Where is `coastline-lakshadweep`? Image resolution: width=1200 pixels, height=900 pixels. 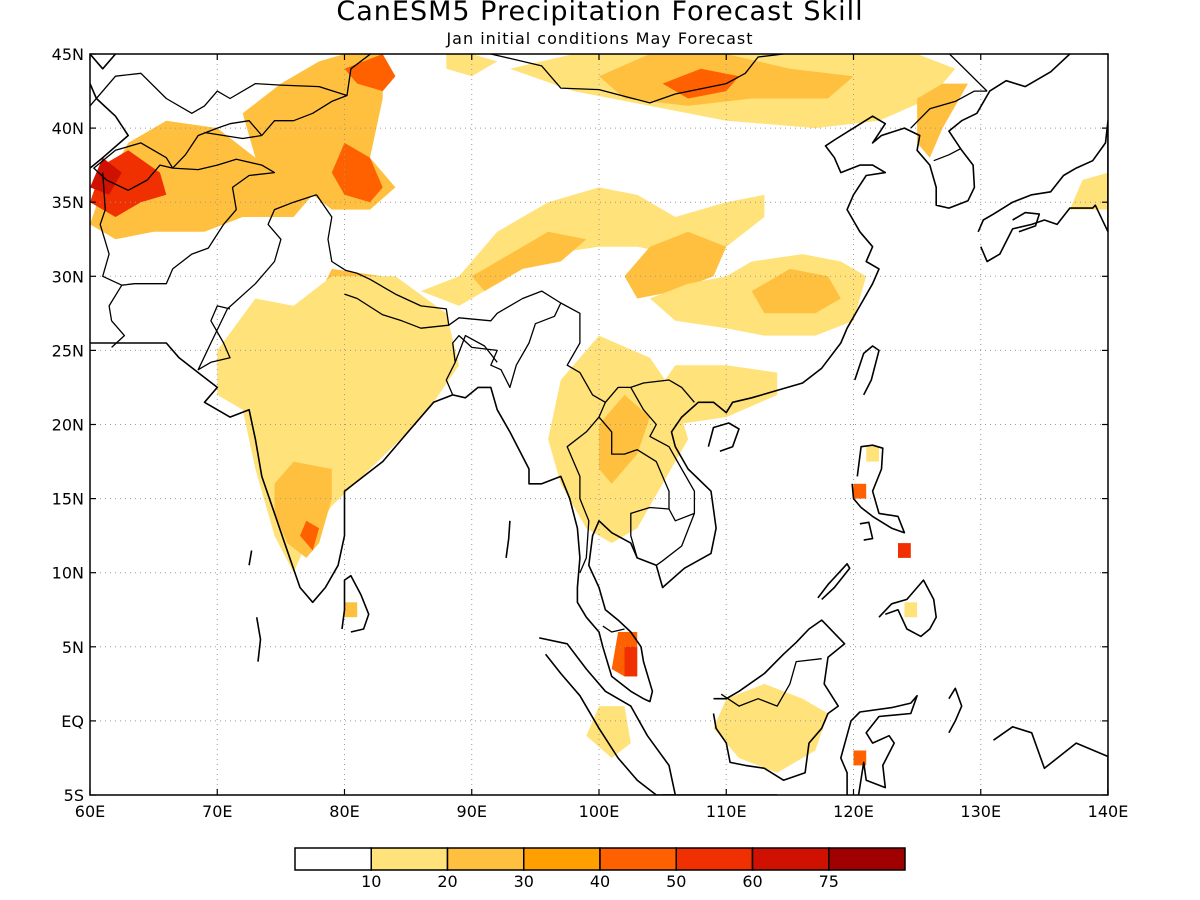
coastline-lakshadweep is located at coordinates (250, 558).